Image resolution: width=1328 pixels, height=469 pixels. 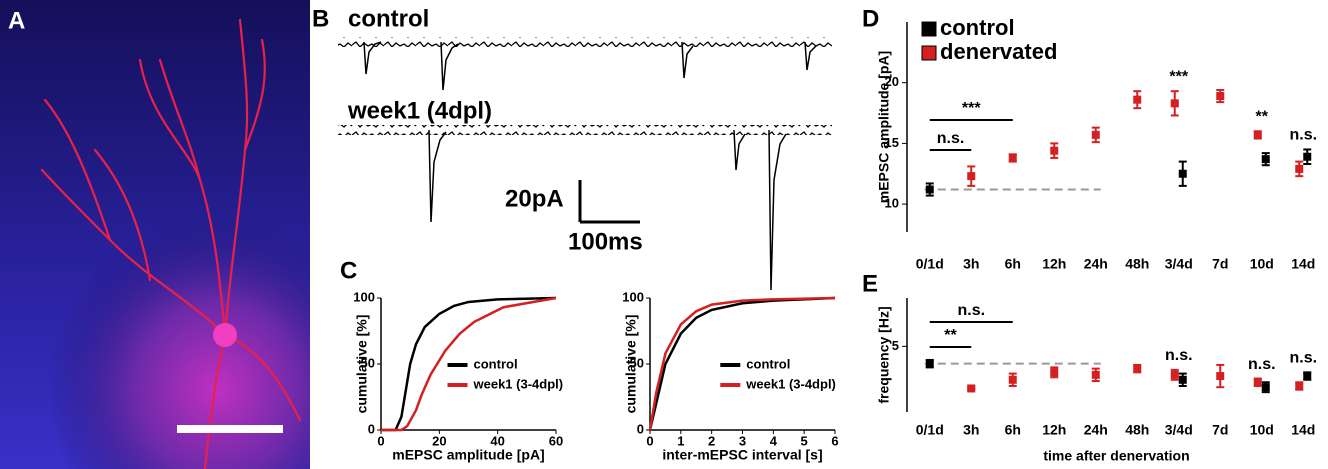 What do you see at coordinates (892, 81) in the screenshot?
I see `y-tick-label: 20` at bounding box center [892, 81].